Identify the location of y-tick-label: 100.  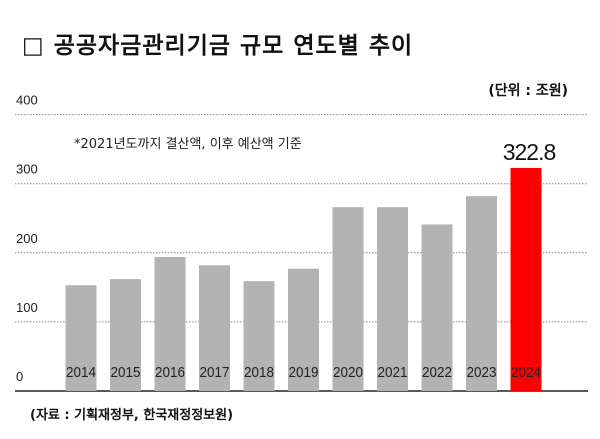
(27, 307).